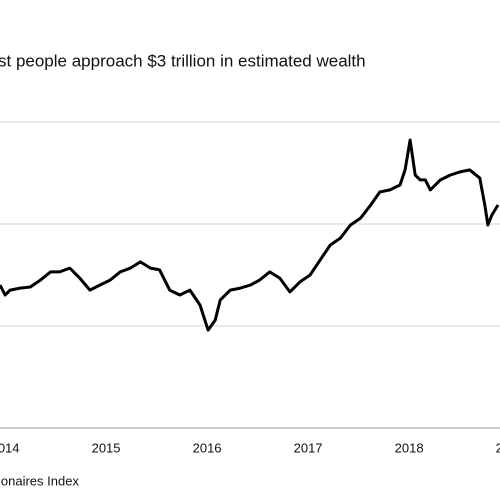 The height and width of the screenshot is (500, 500). I want to click on source: ionaires Index, so click(39, 480).